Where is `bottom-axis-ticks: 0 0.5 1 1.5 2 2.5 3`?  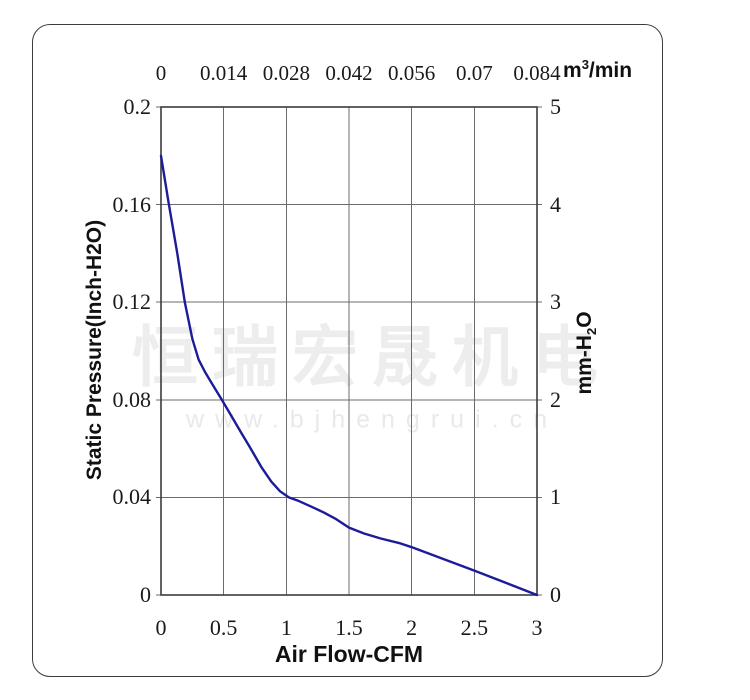
bottom-axis-ticks: 0 0.5 1 1.5 2 2.5 3 is located at coordinates (349, 628).